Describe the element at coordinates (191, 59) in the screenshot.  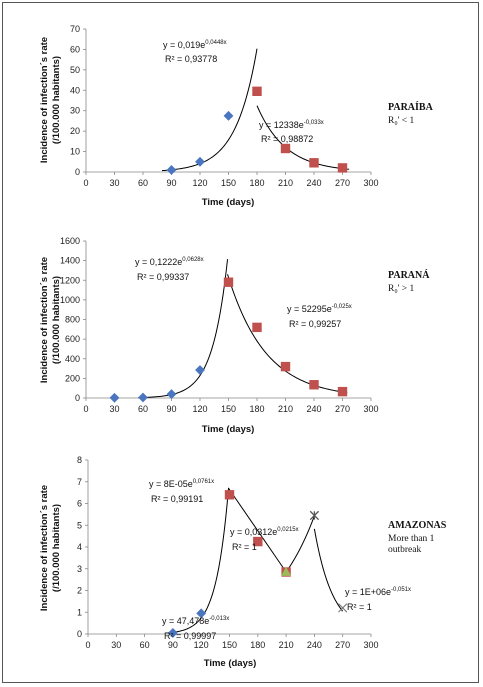
I see `trendline-r2: R² = 0,93778` at that location.